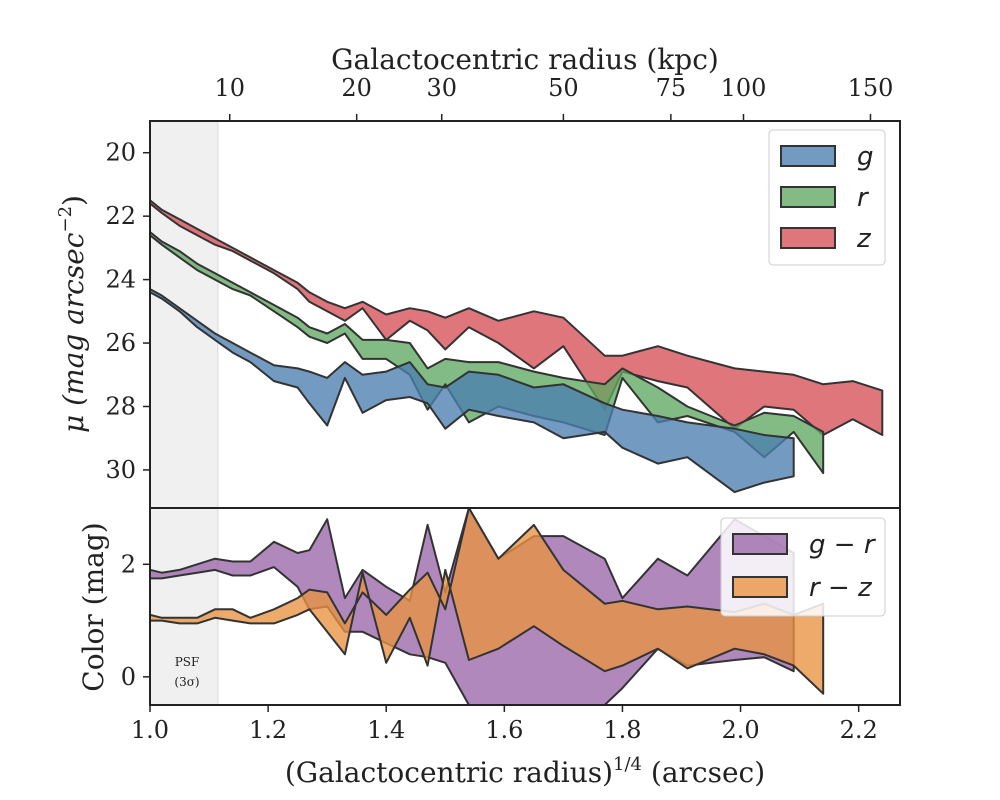  What do you see at coordinates (563, 88) in the screenshot?
I see `top-tick-label-50: 50` at bounding box center [563, 88].